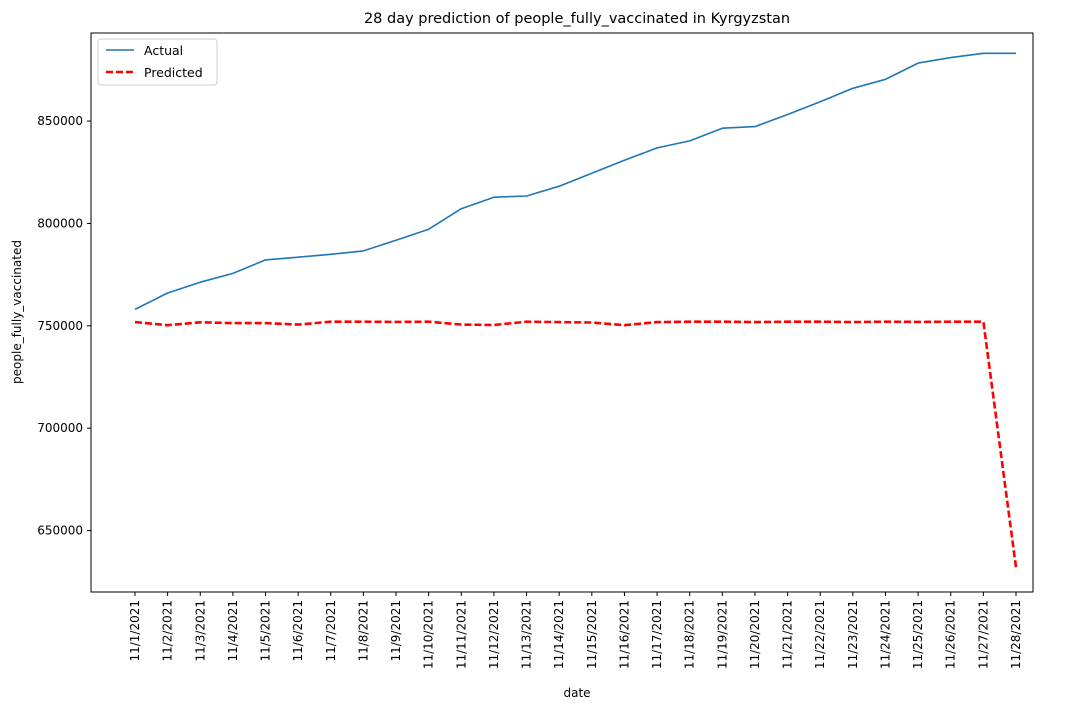 This screenshot has width=1070, height=709. Describe the element at coordinates (17, 312) in the screenshot. I see `y-axis-title: people_fully_vaccinated` at that location.